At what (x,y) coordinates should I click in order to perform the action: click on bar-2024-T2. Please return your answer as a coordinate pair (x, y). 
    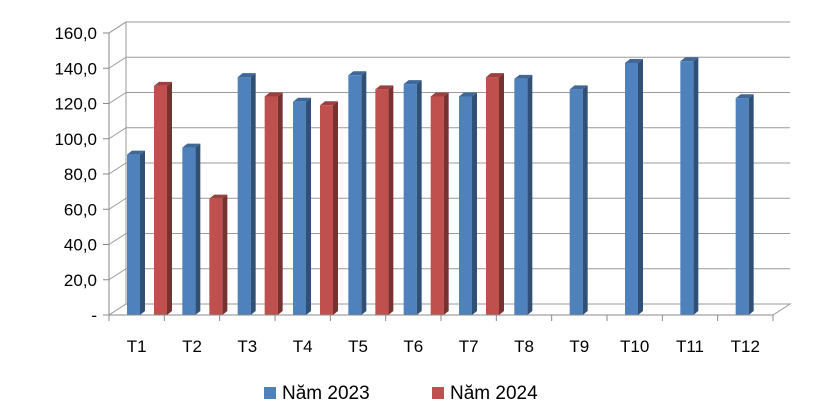
    Looking at the image, I should click on (218, 254).